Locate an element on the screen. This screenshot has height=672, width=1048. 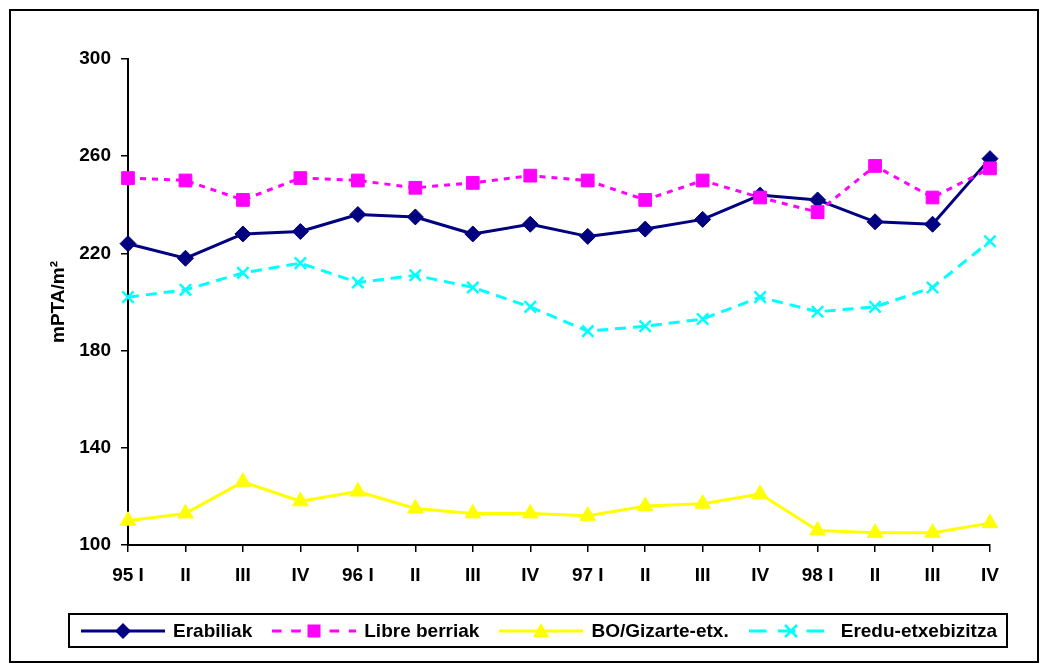
x-tick-label: 96 I is located at coordinates (358, 574).